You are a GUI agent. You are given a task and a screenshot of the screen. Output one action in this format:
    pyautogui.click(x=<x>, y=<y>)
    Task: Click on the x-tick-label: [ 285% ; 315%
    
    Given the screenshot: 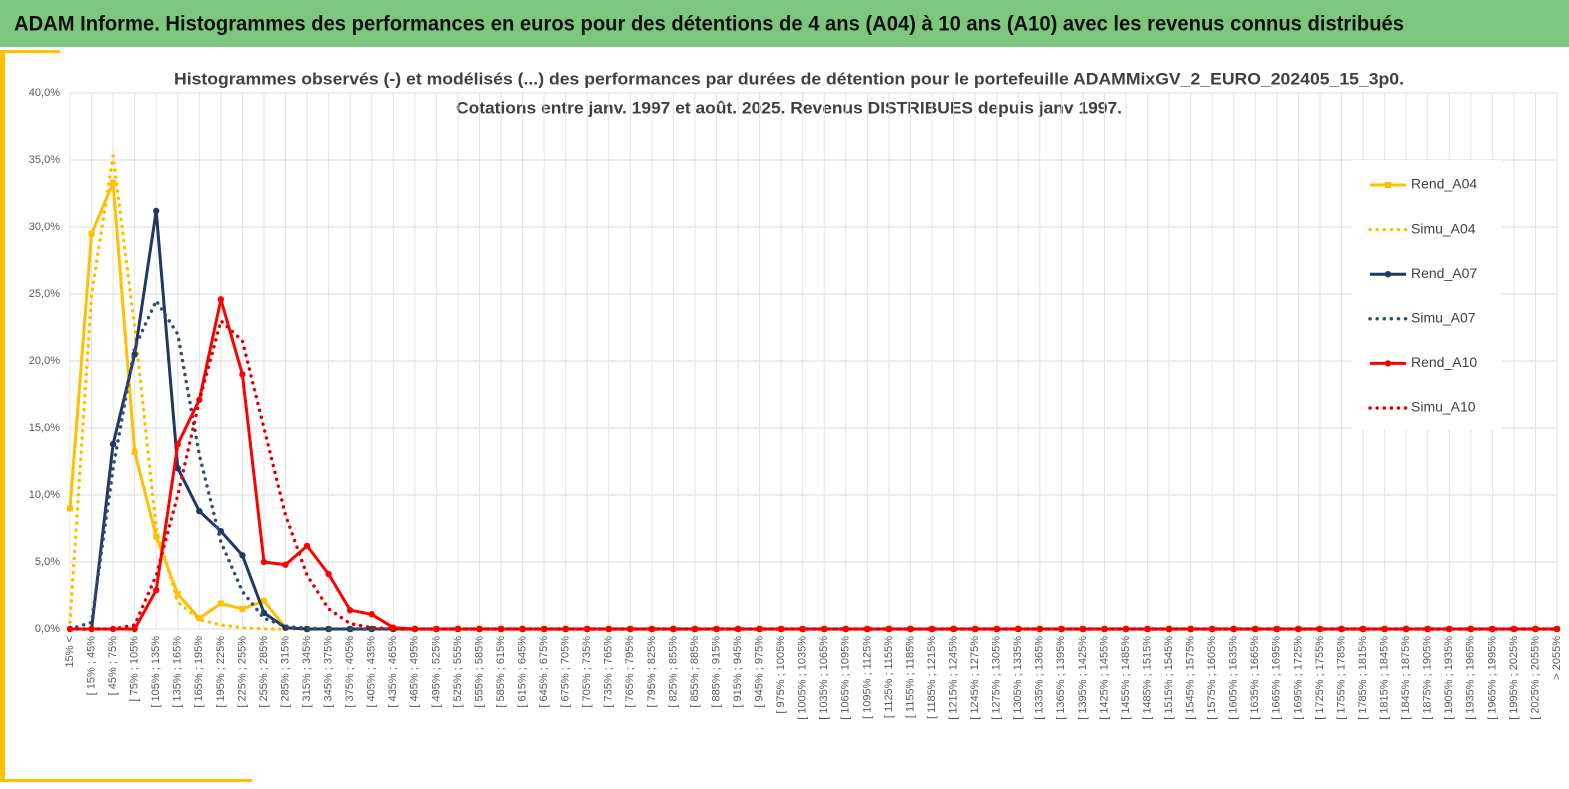 What is the action you would take?
    pyautogui.click(x=285, y=672)
    